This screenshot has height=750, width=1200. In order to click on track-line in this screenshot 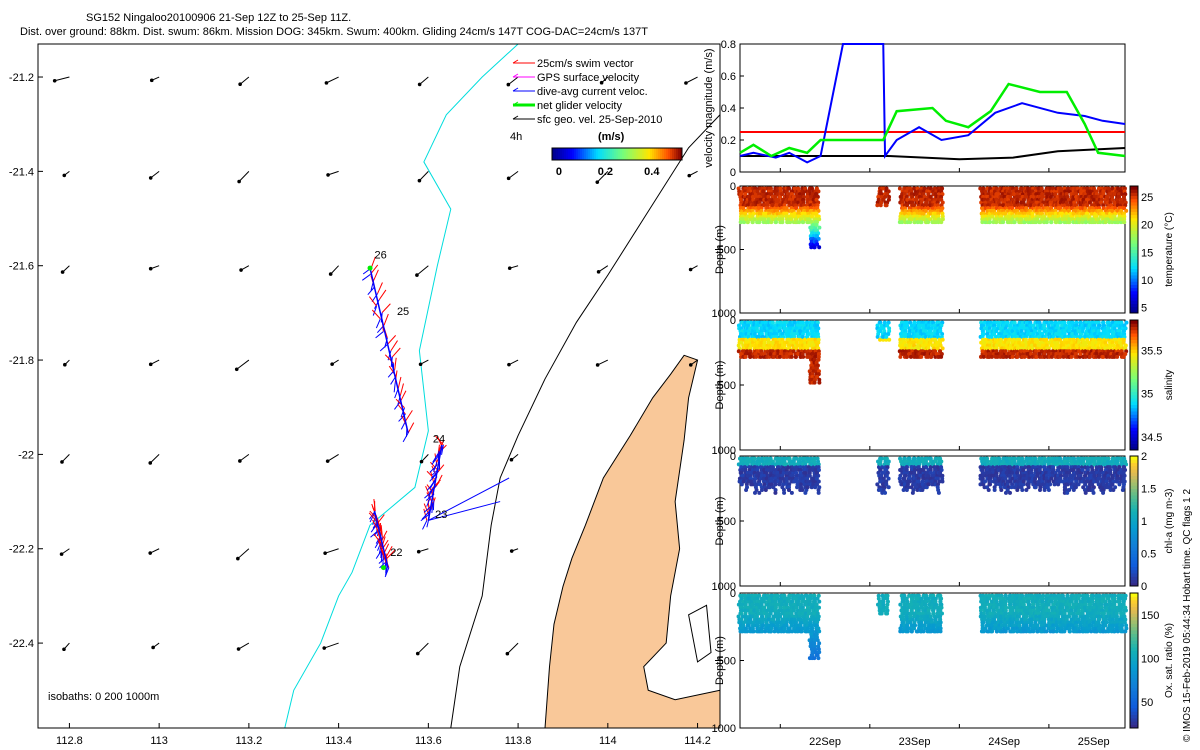, I will do `click(435, 482)`.